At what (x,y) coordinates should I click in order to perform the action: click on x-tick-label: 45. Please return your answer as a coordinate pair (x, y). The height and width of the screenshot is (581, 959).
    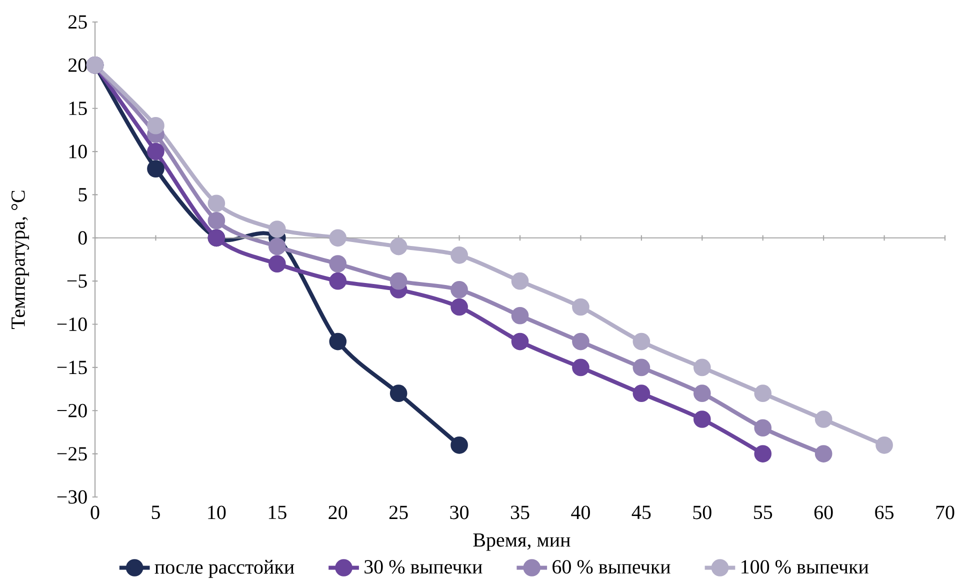
    Looking at the image, I should click on (641, 513).